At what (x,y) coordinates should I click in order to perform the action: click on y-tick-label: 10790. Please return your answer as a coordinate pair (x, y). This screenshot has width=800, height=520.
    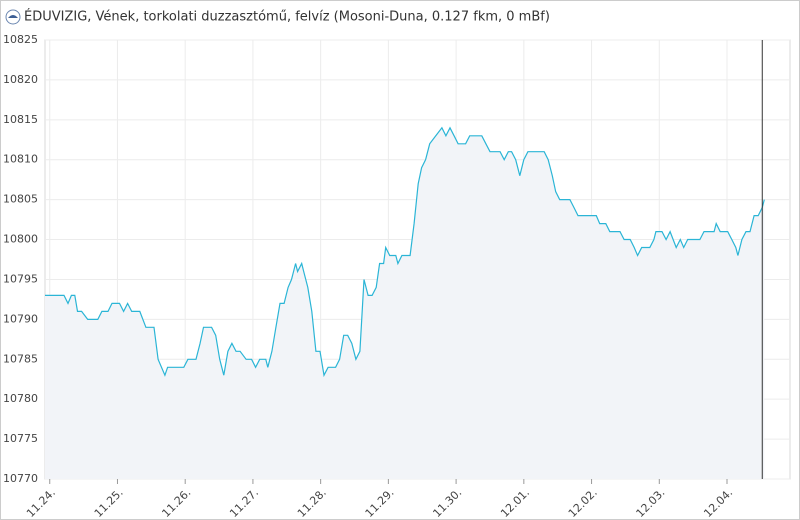
    Looking at the image, I should click on (20, 318).